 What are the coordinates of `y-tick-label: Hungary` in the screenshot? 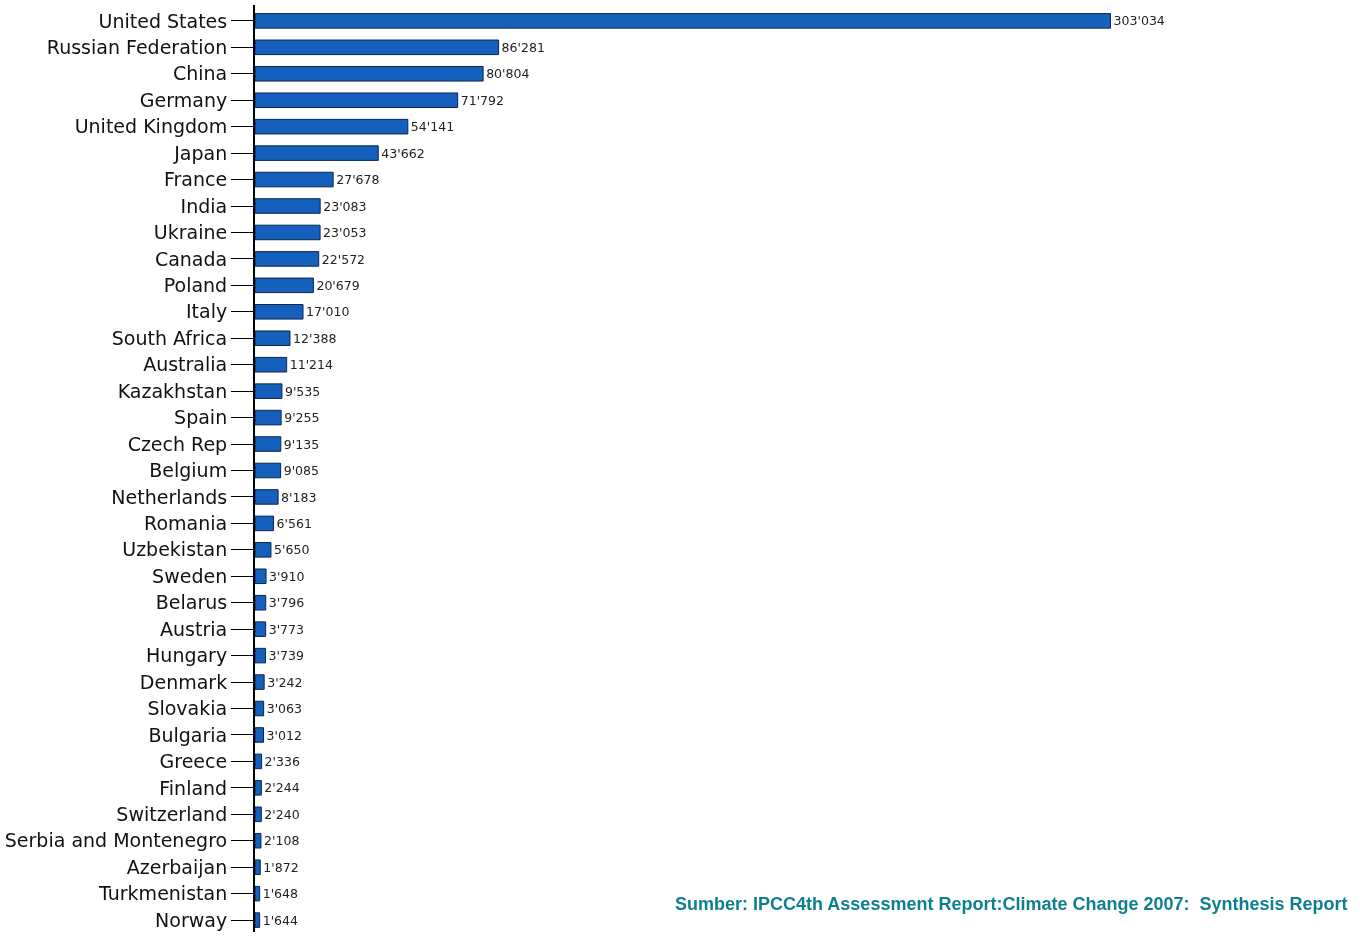 It's located at (187, 655).